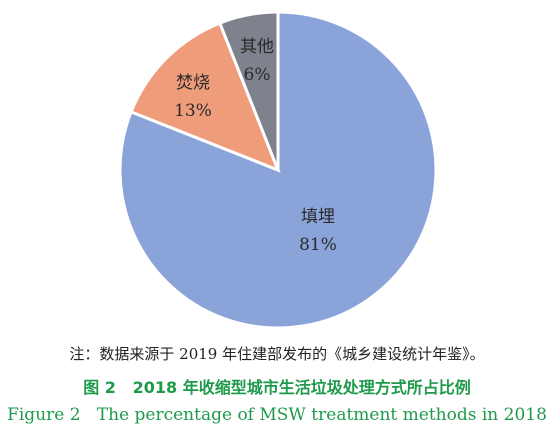  I want to click on figure-title-cn: 图 2 2018 年收缩型城市生活垃圾处理方式所占比例, so click(277, 386).